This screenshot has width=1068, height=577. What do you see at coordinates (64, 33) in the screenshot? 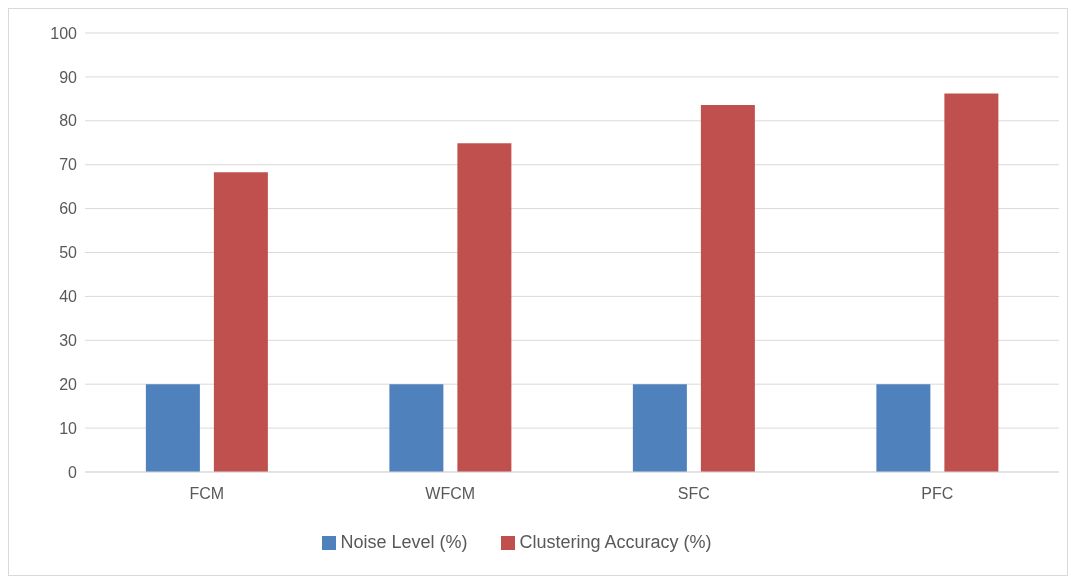
I see `y-tick-label: 100` at bounding box center [64, 33].